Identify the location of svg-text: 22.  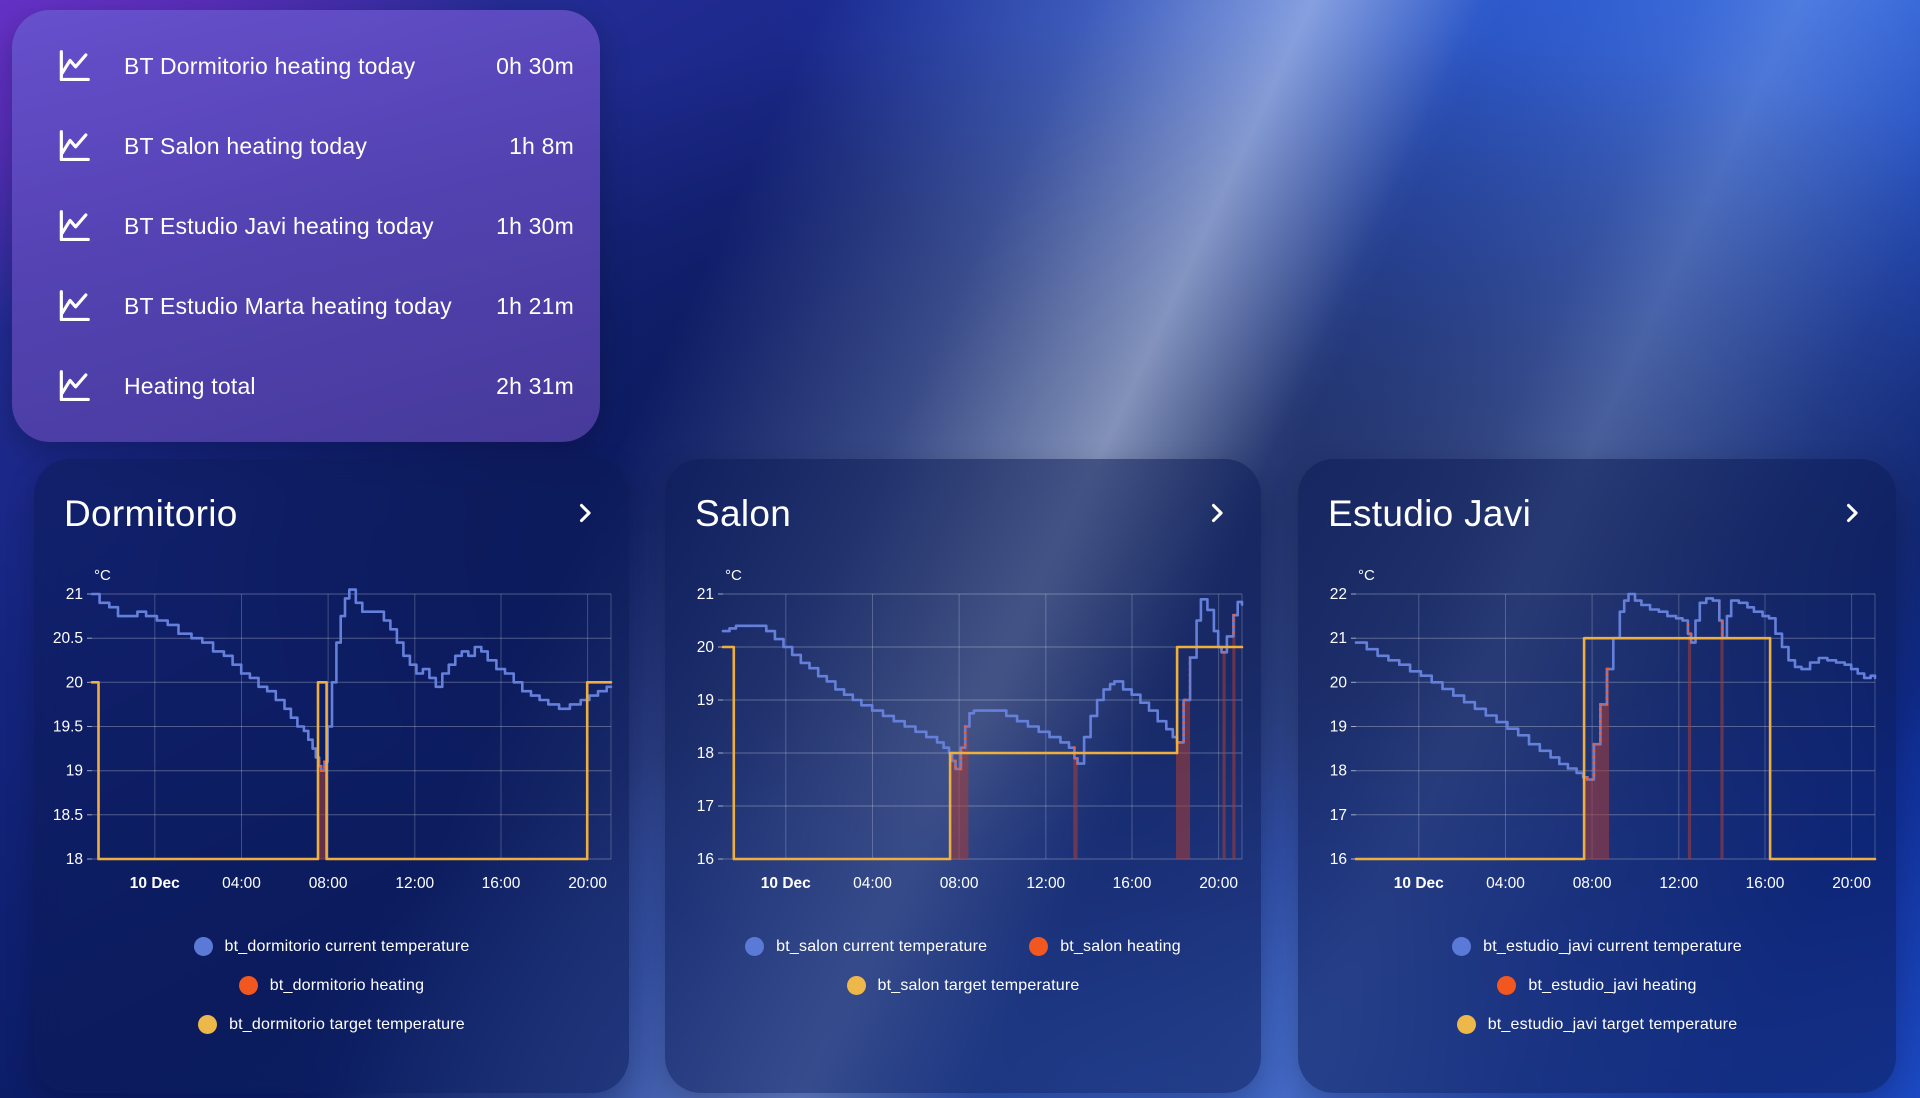
(1338, 594).